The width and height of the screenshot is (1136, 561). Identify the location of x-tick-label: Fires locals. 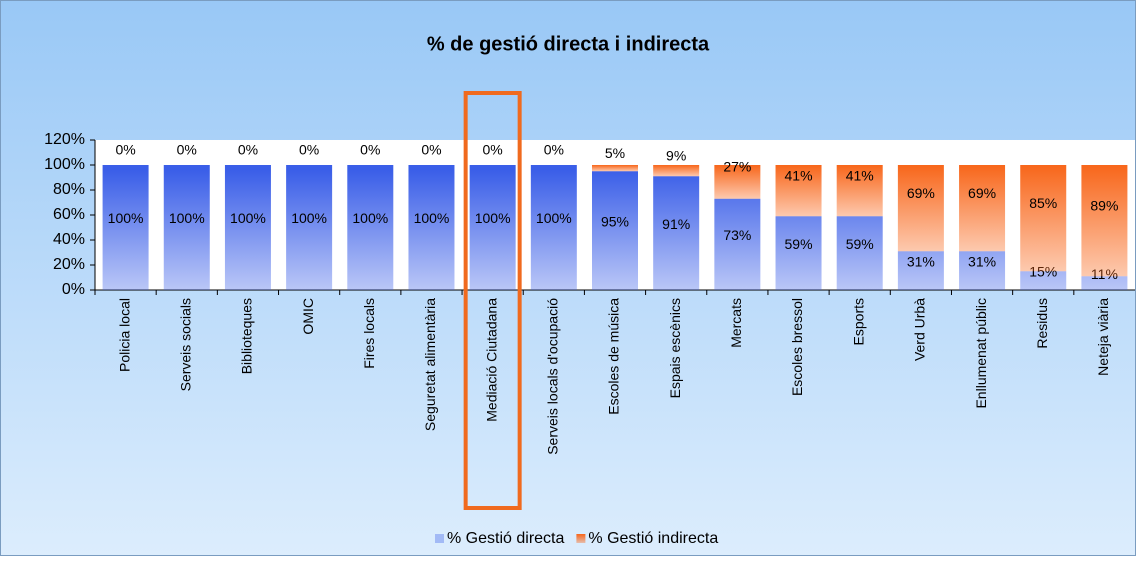
(369, 333).